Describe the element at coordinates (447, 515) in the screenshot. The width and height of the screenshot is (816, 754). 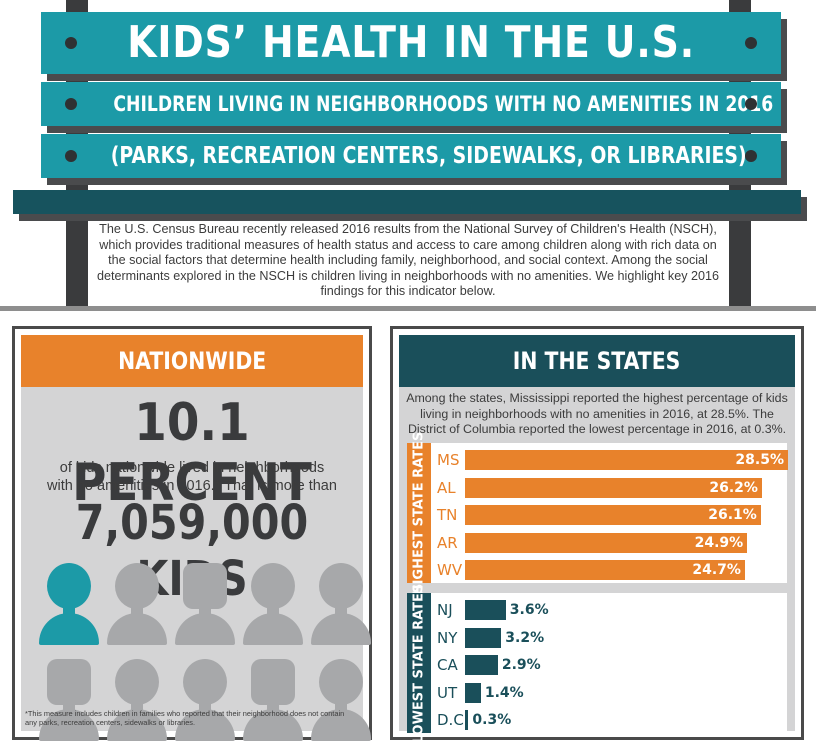
I see `state-label: TN` at that location.